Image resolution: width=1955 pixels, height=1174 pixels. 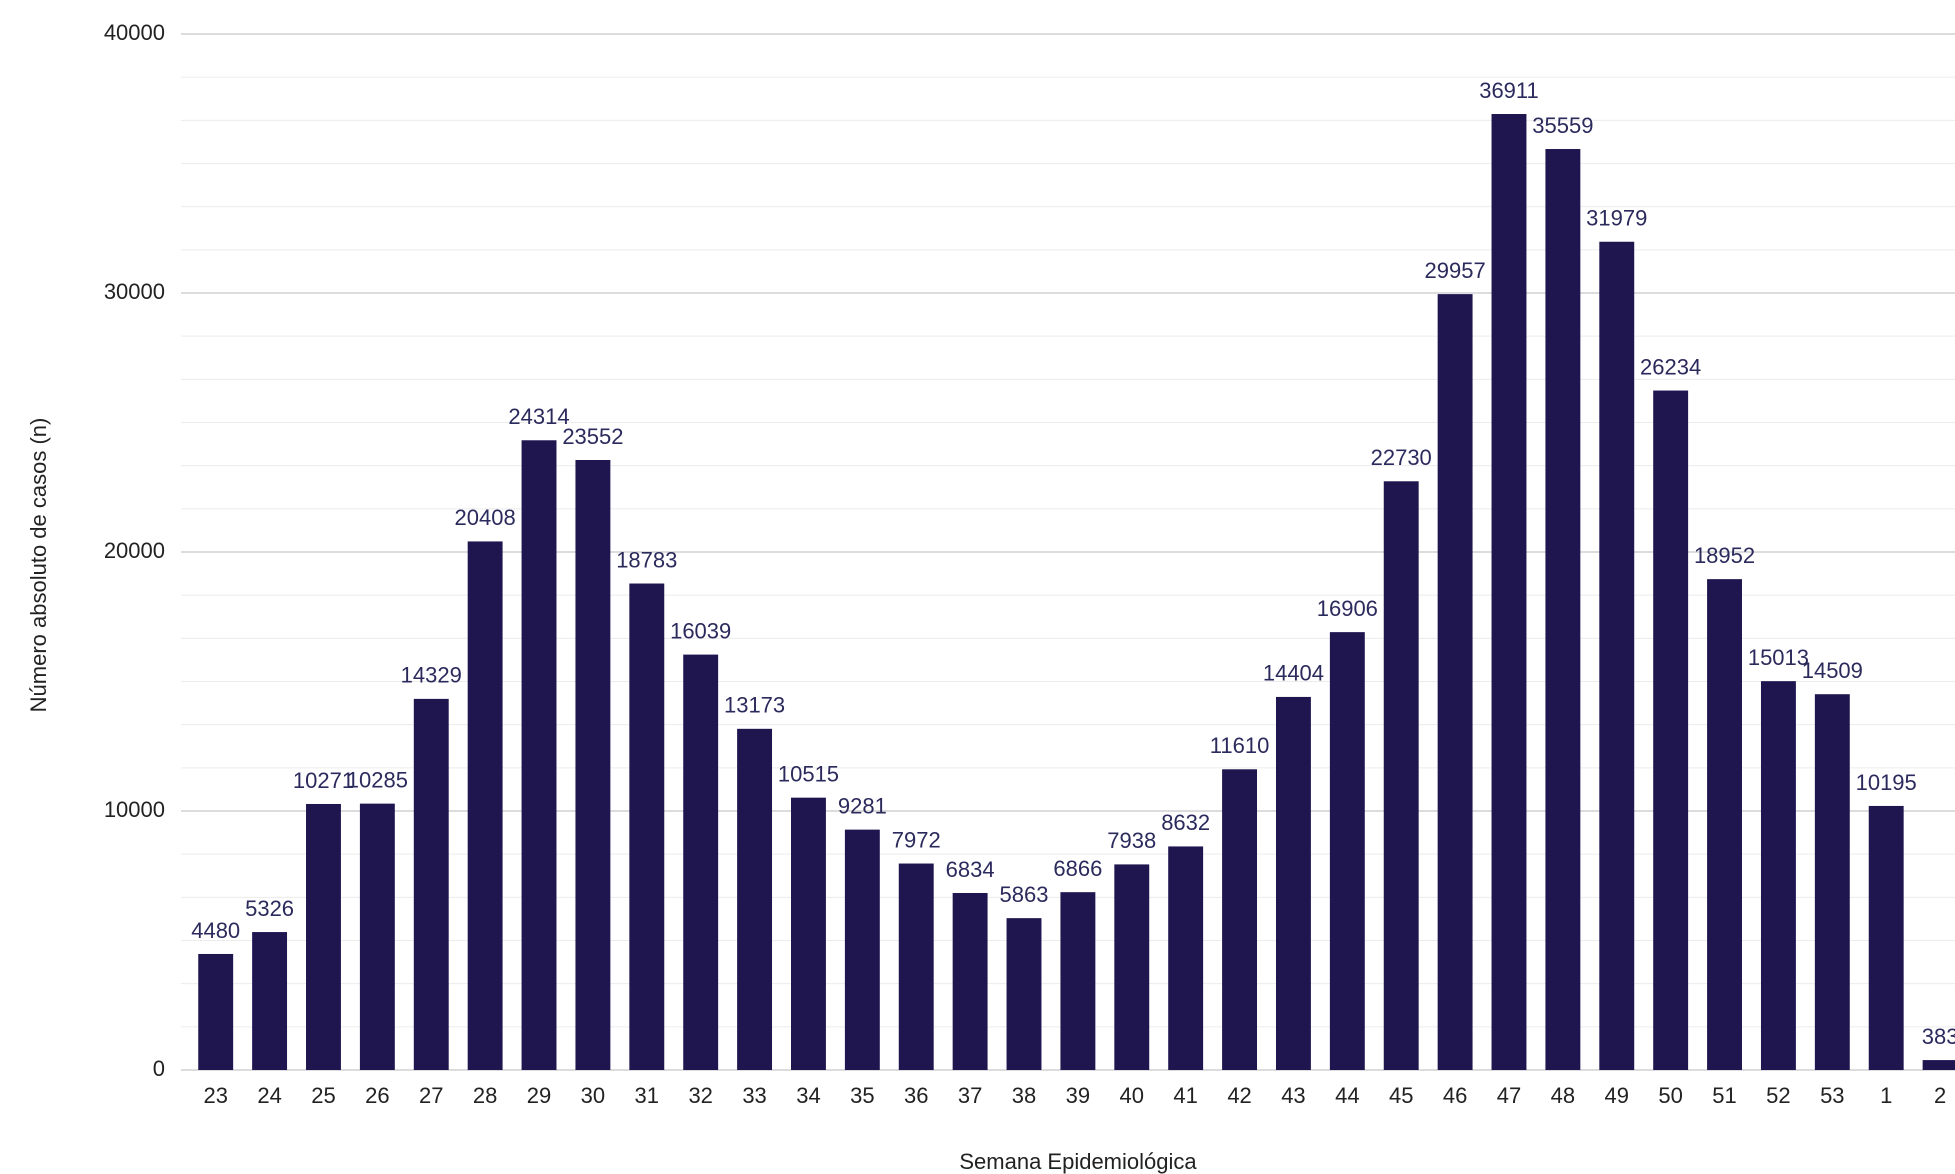 I want to click on x-tick-label: 41, so click(x=1185, y=1095).